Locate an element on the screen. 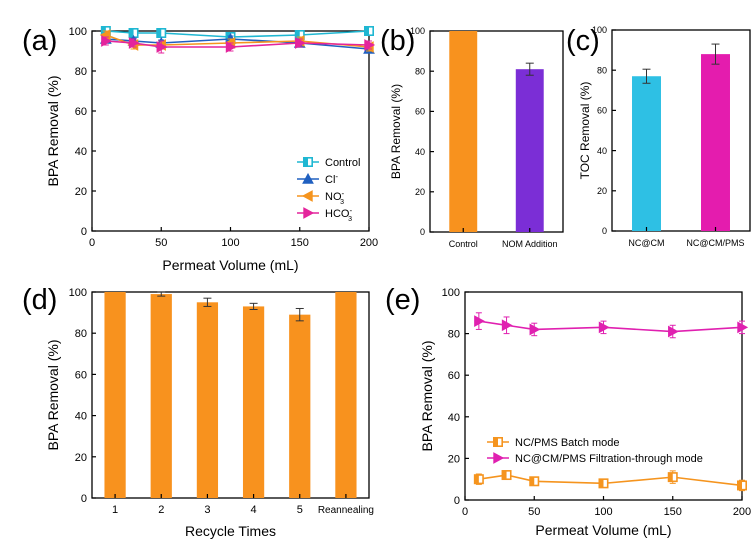 This screenshot has width=755, height=543. legend-label: Control is located at coordinates (342, 163).